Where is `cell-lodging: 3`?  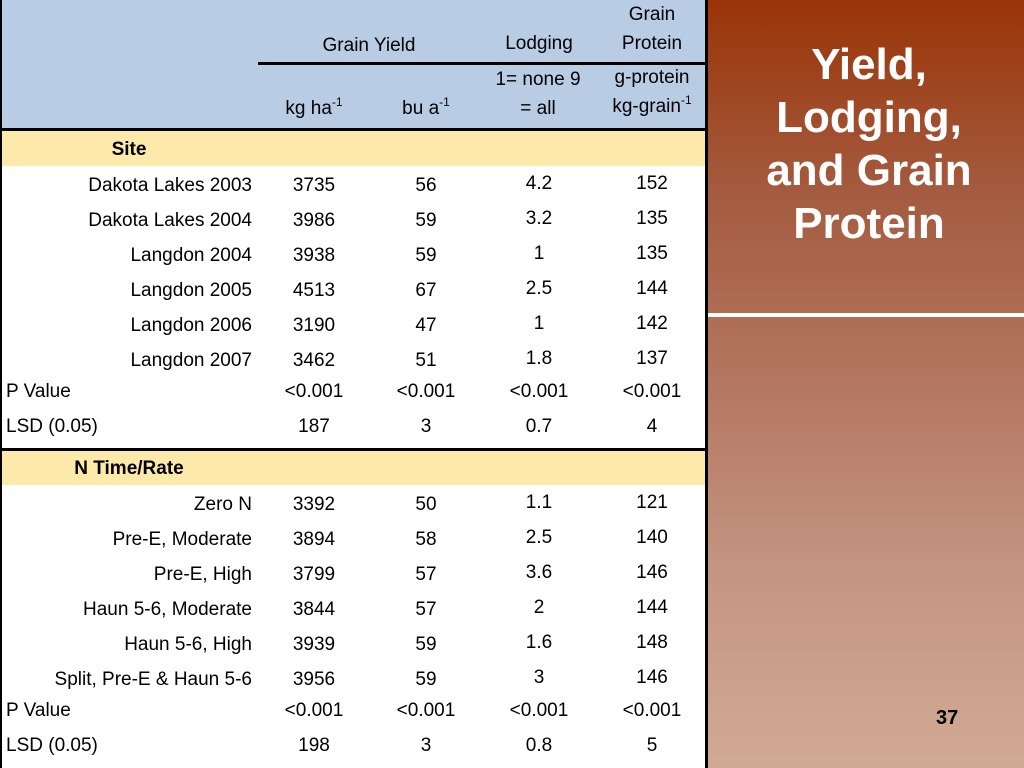
cell-lodging: 3 is located at coordinates (539, 677).